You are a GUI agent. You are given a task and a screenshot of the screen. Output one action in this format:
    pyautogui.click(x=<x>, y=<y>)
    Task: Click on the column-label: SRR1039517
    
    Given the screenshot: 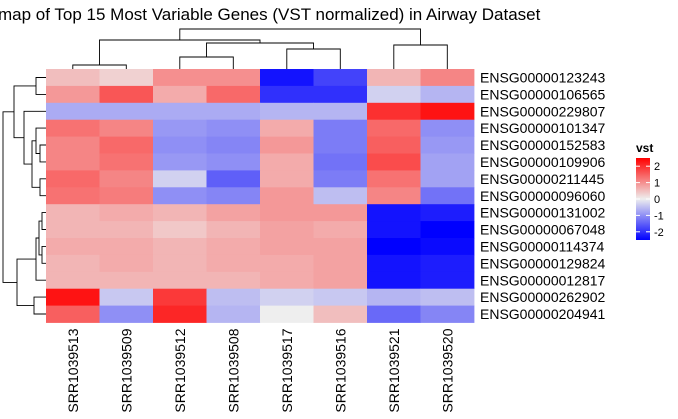 What is the action you would take?
    pyautogui.click(x=287, y=370)
    